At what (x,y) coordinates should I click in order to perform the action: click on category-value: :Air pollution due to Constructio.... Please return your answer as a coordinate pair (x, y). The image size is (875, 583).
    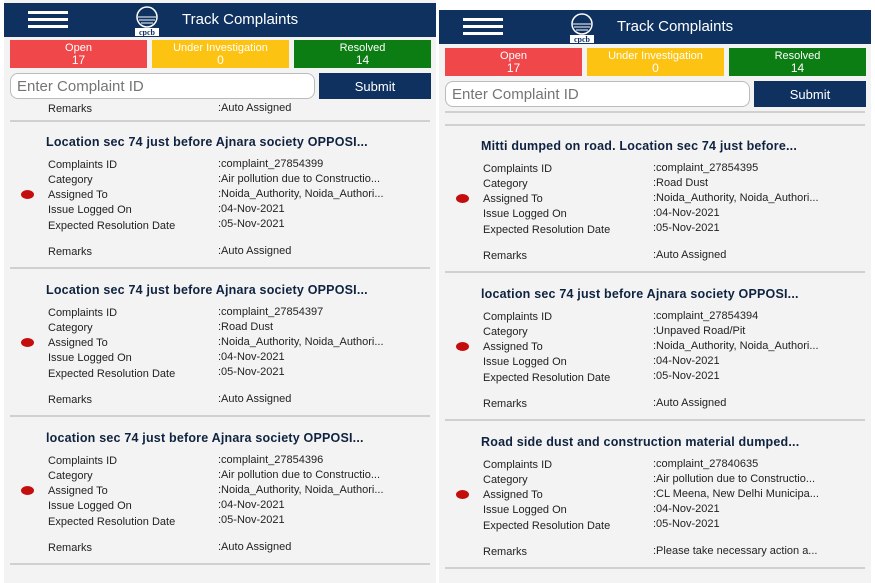
    Looking at the image, I should click on (299, 475).